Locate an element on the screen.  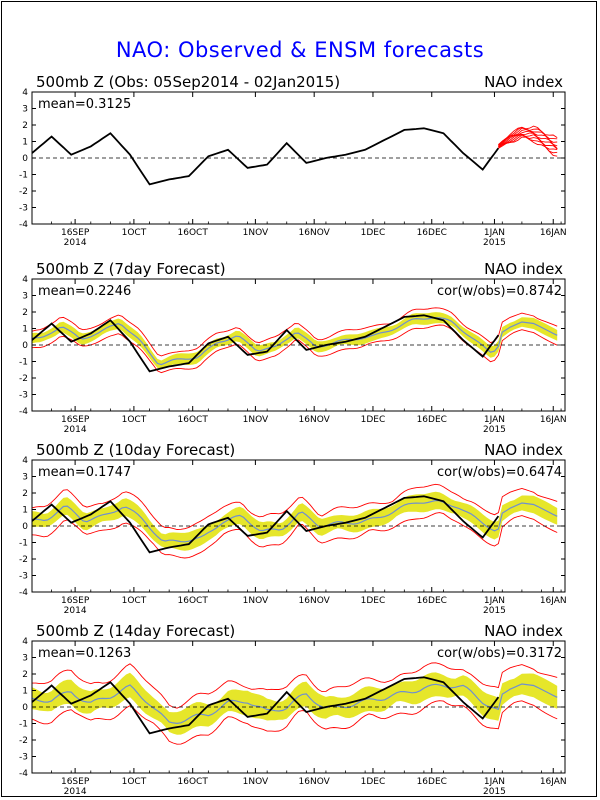
correlation-label: cor(w/obs)=0.8742 is located at coordinates (499, 291).